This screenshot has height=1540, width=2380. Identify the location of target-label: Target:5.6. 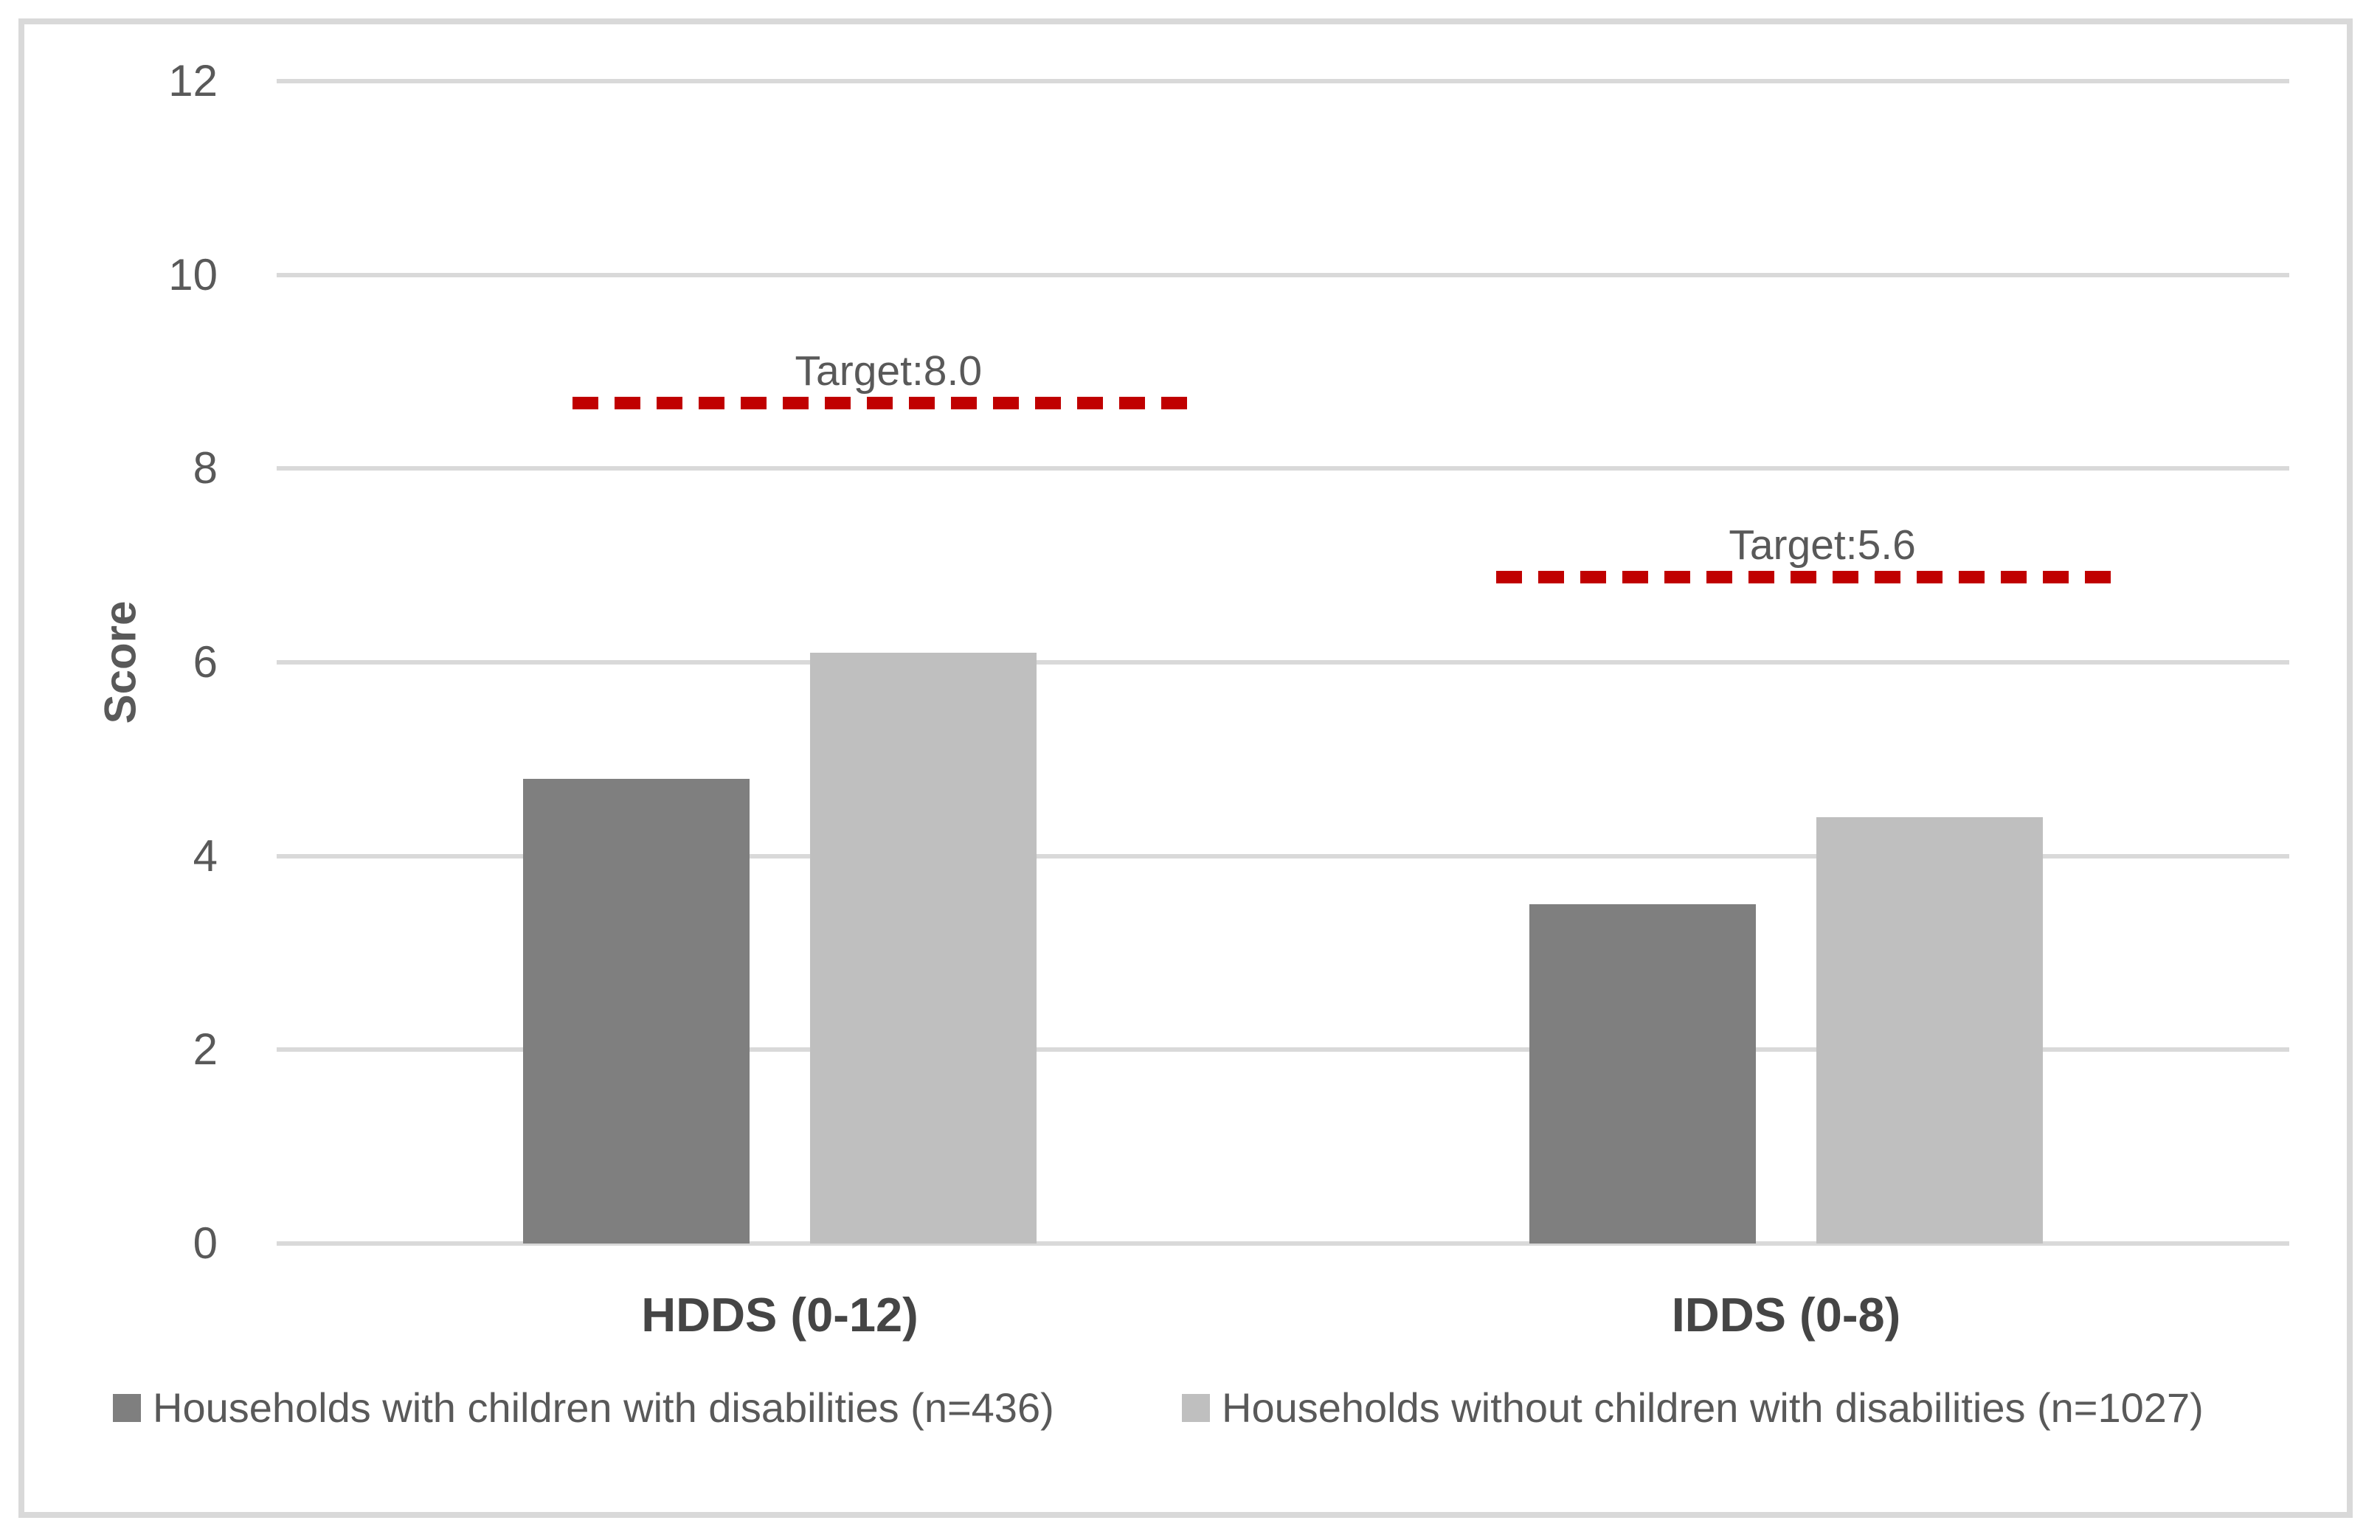
(1822, 545).